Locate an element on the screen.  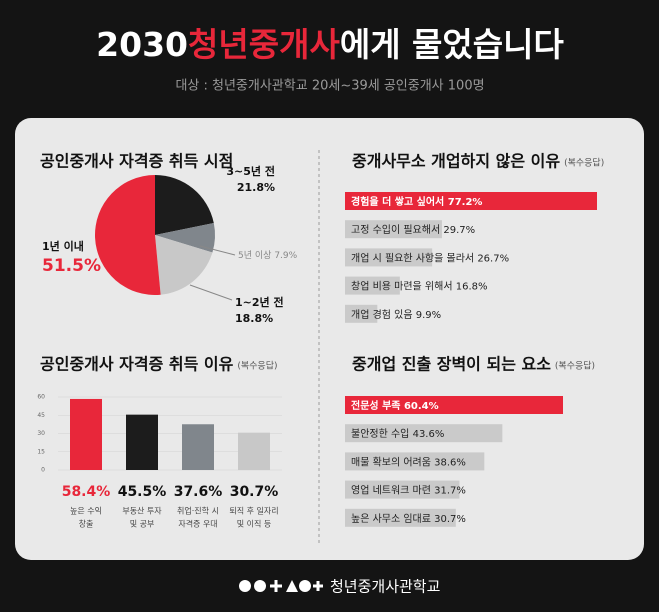
value-label: 38.6% is located at coordinates (450, 462).